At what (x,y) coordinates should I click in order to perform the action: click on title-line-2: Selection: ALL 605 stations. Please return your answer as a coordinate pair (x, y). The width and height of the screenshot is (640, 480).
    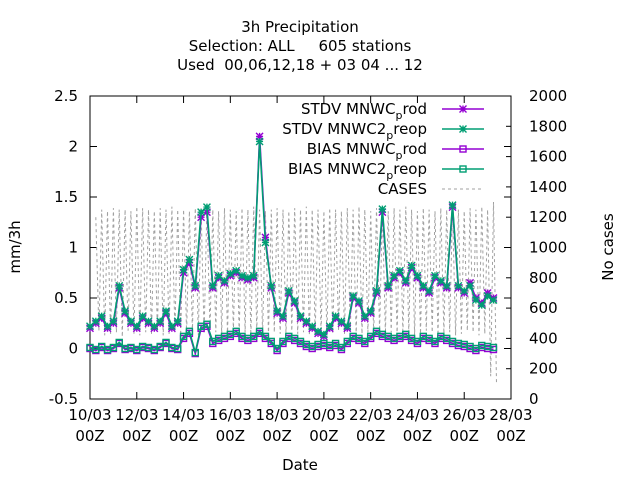
    Looking at the image, I should click on (300, 46).